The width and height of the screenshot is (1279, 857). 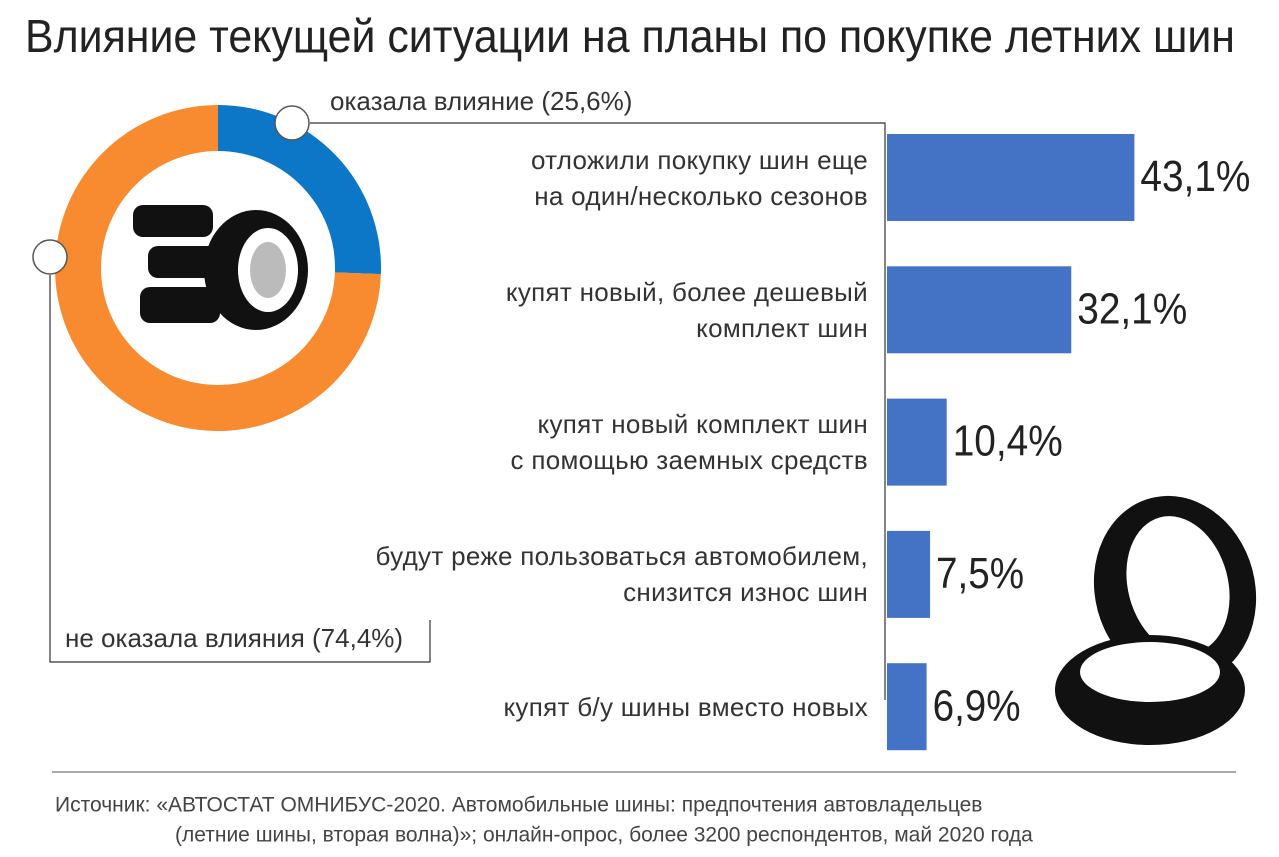 What do you see at coordinates (299, 190) in the screenshot?
I see `pie-slice` at bounding box center [299, 190].